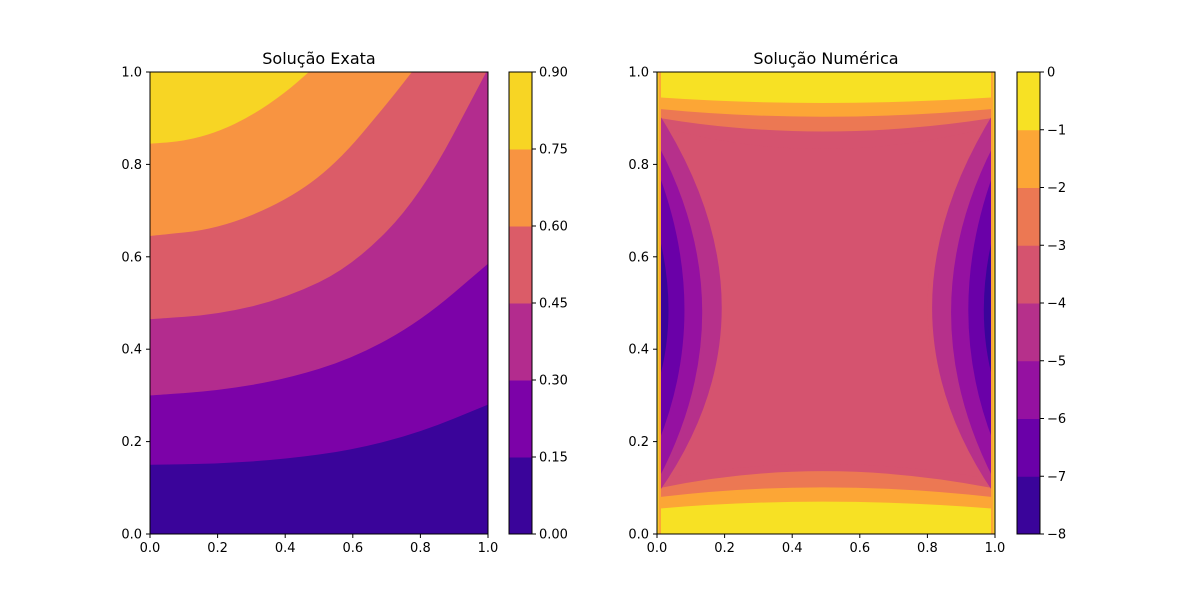 This screenshot has width=1200, height=600. Describe the element at coordinates (1056, 361) in the screenshot. I see `colorbar-tick-label: −5` at that location.